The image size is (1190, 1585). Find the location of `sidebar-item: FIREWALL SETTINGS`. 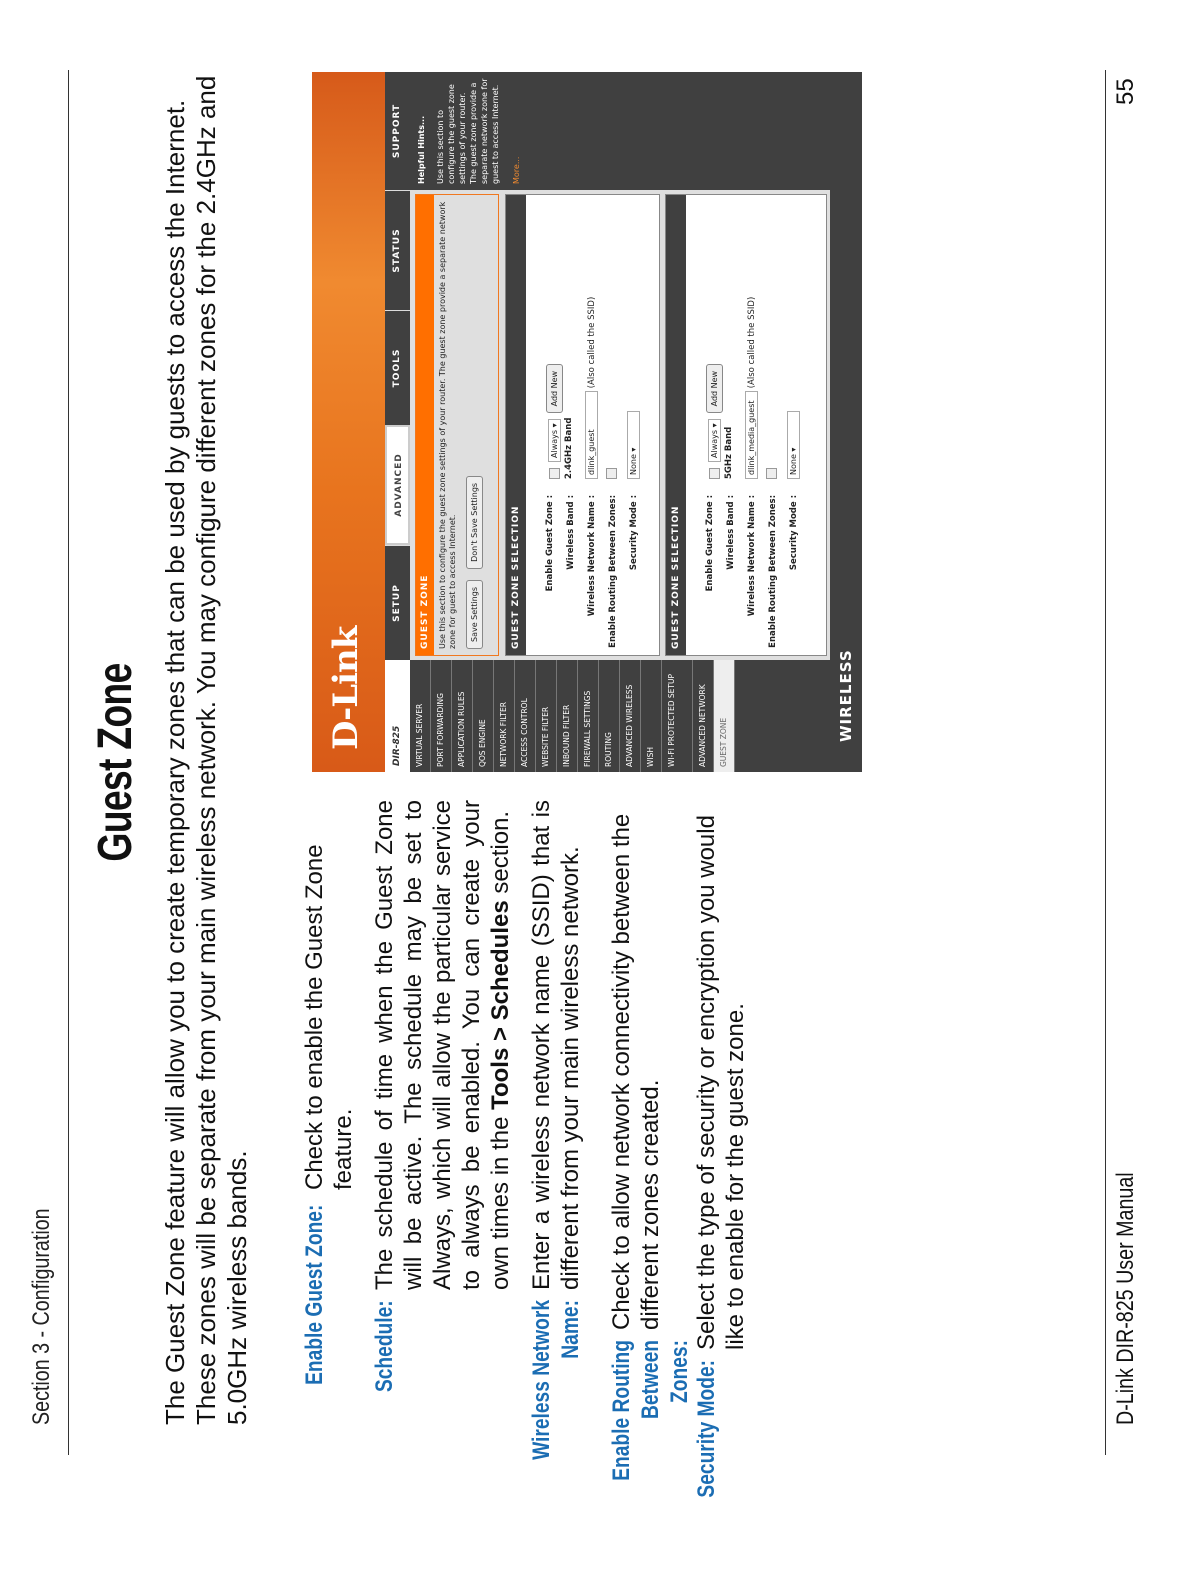

sidebar-item: FIREWALL SETTINGS is located at coordinates (588, 716).